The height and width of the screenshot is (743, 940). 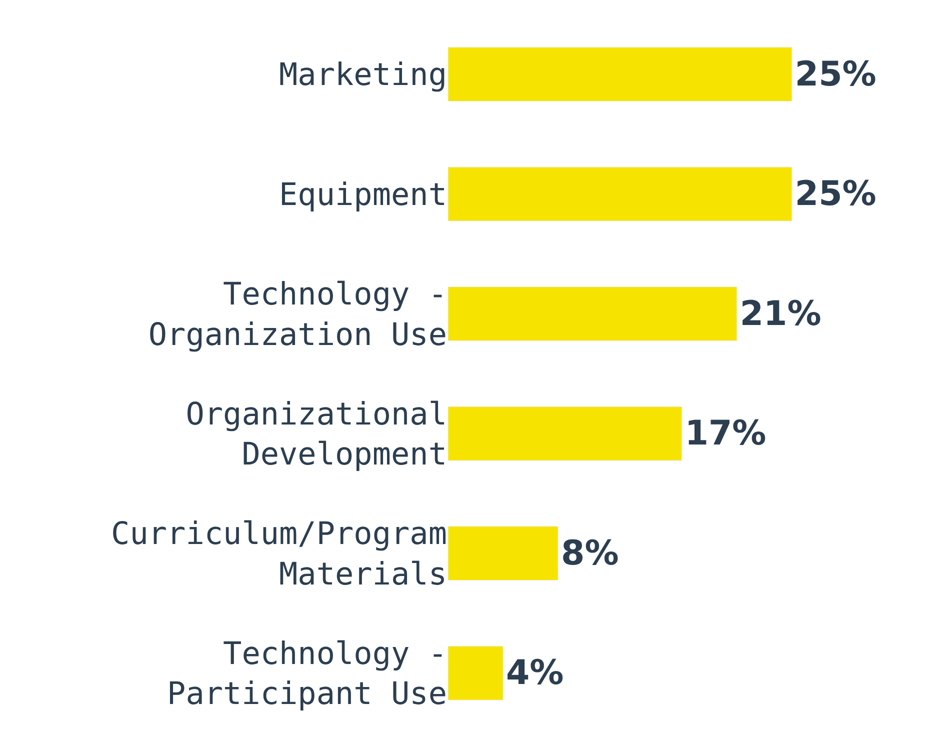 What do you see at coordinates (279, 554) in the screenshot?
I see `y-tick-label: Curriculum/Program Materials` at bounding box center [279, 554].